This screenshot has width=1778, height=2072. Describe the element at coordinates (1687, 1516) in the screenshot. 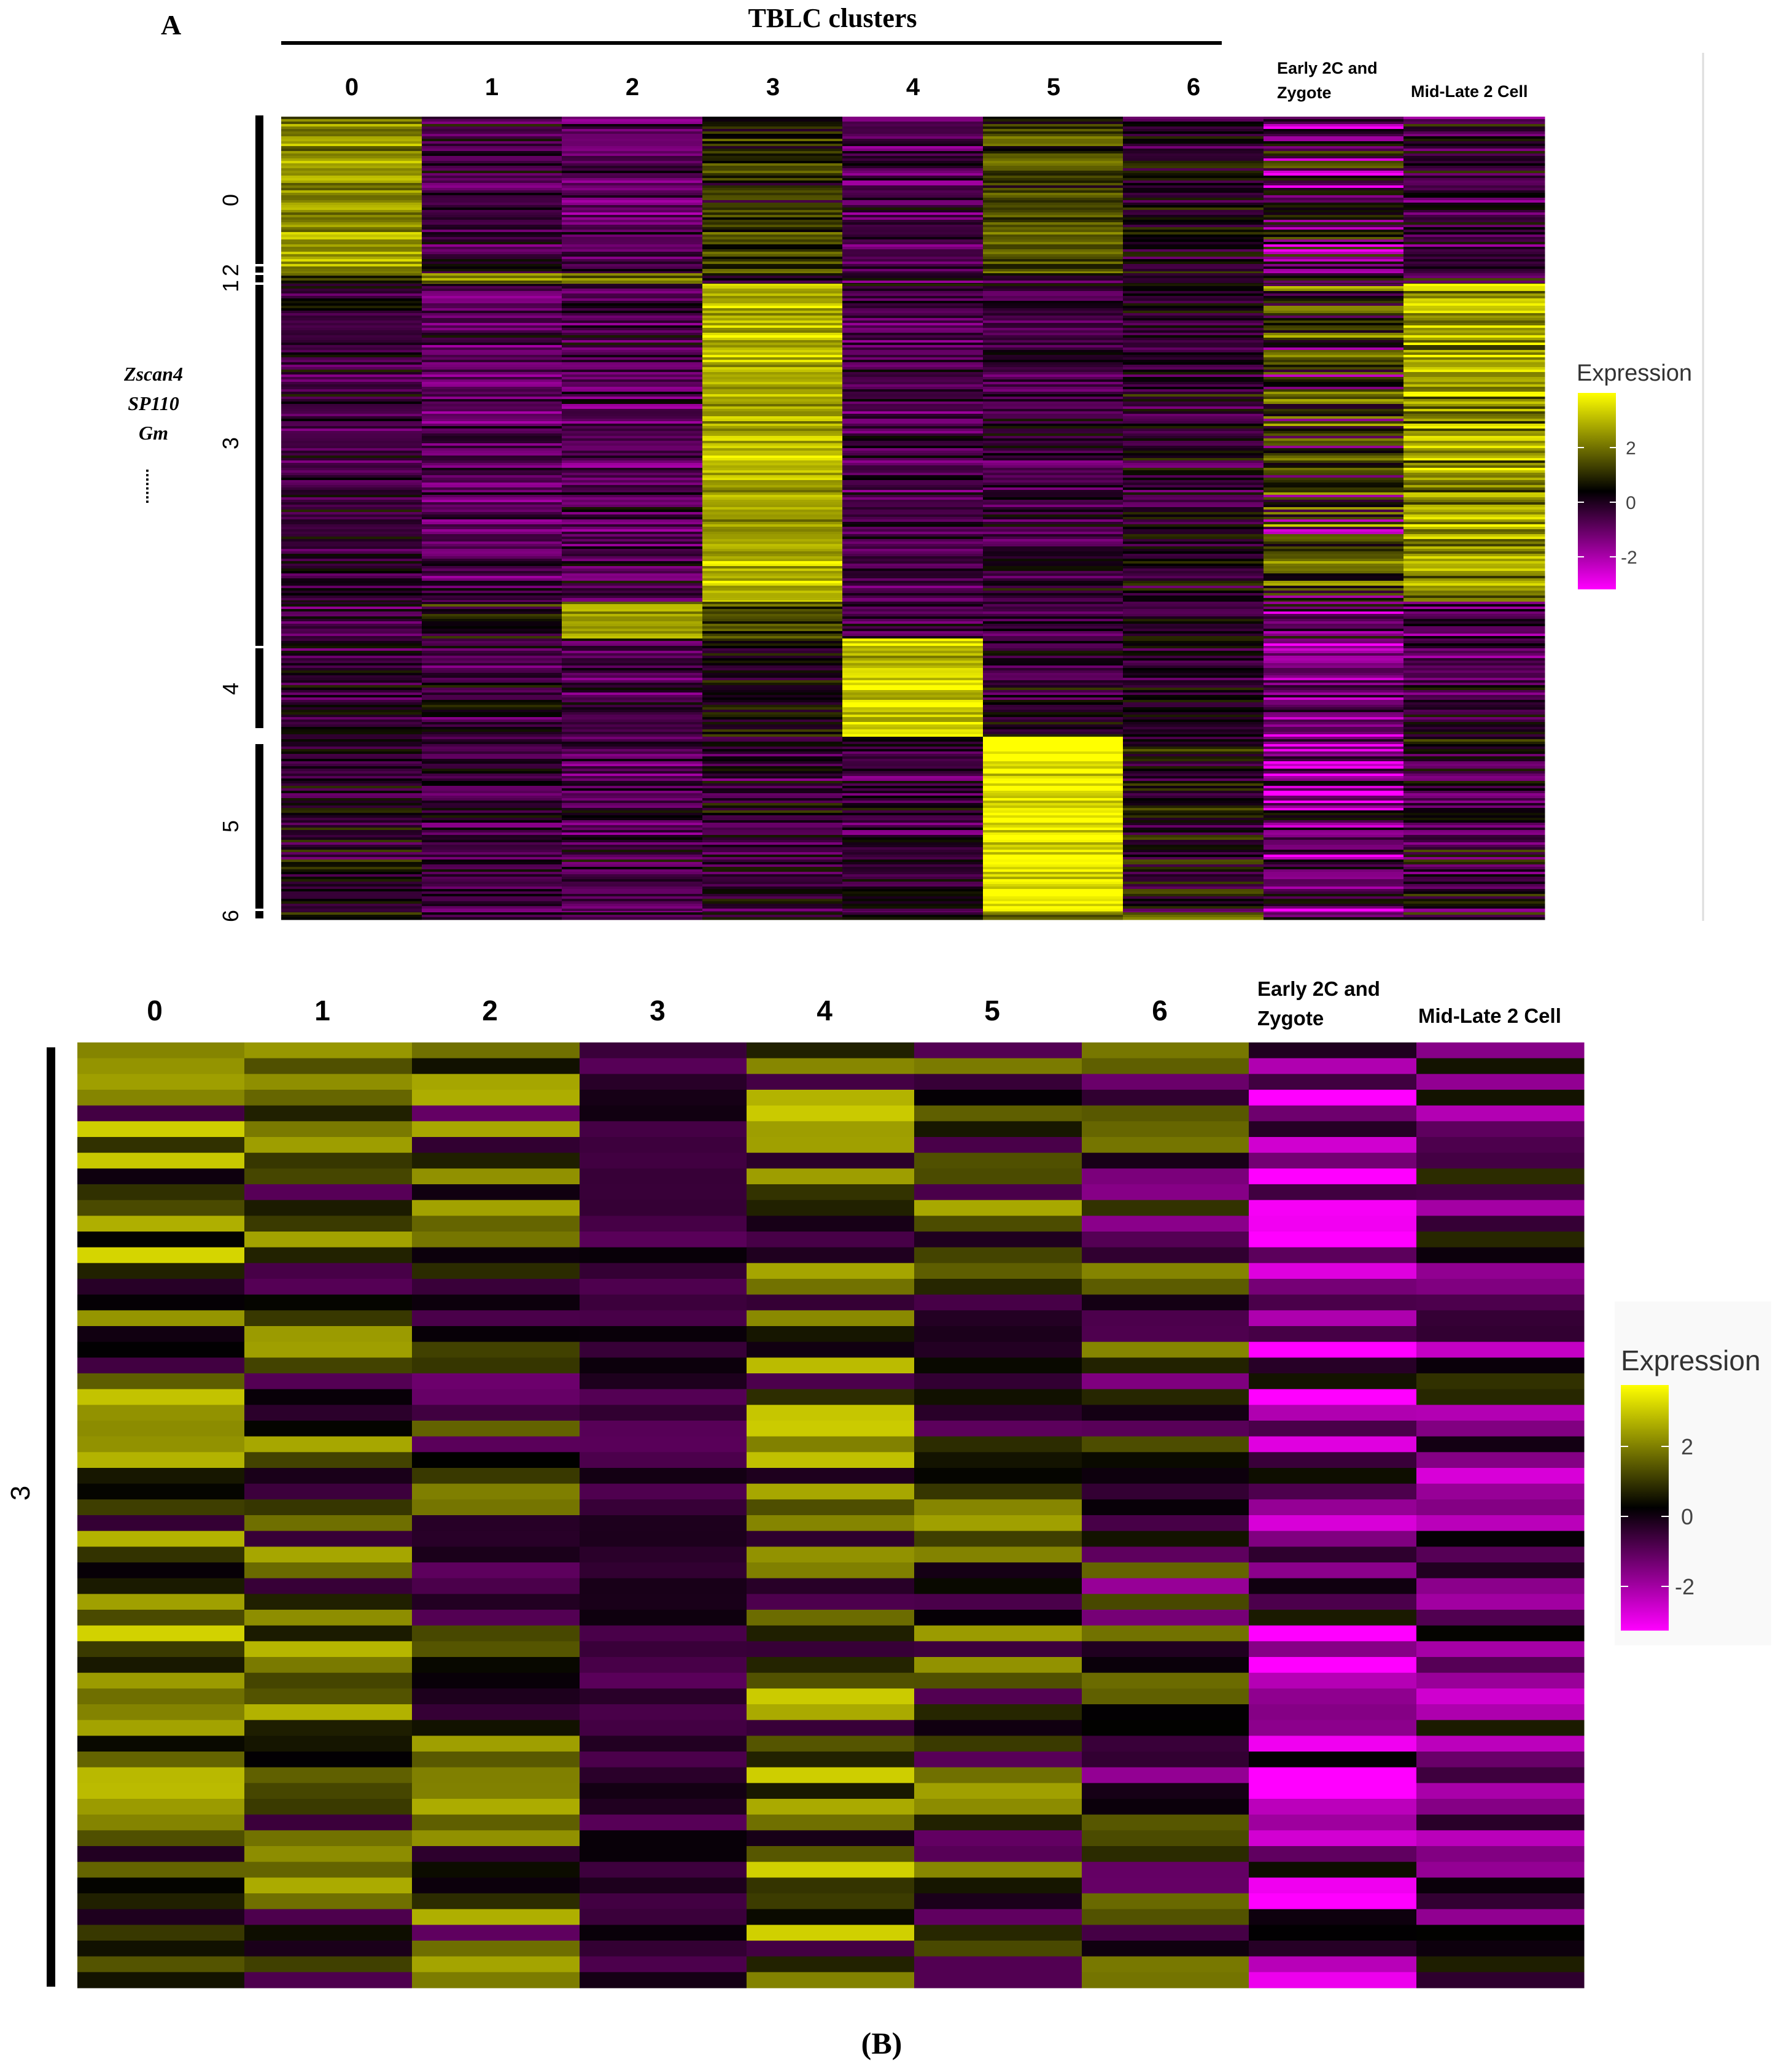

I see `legend-b-tick-0: 0` at that location.